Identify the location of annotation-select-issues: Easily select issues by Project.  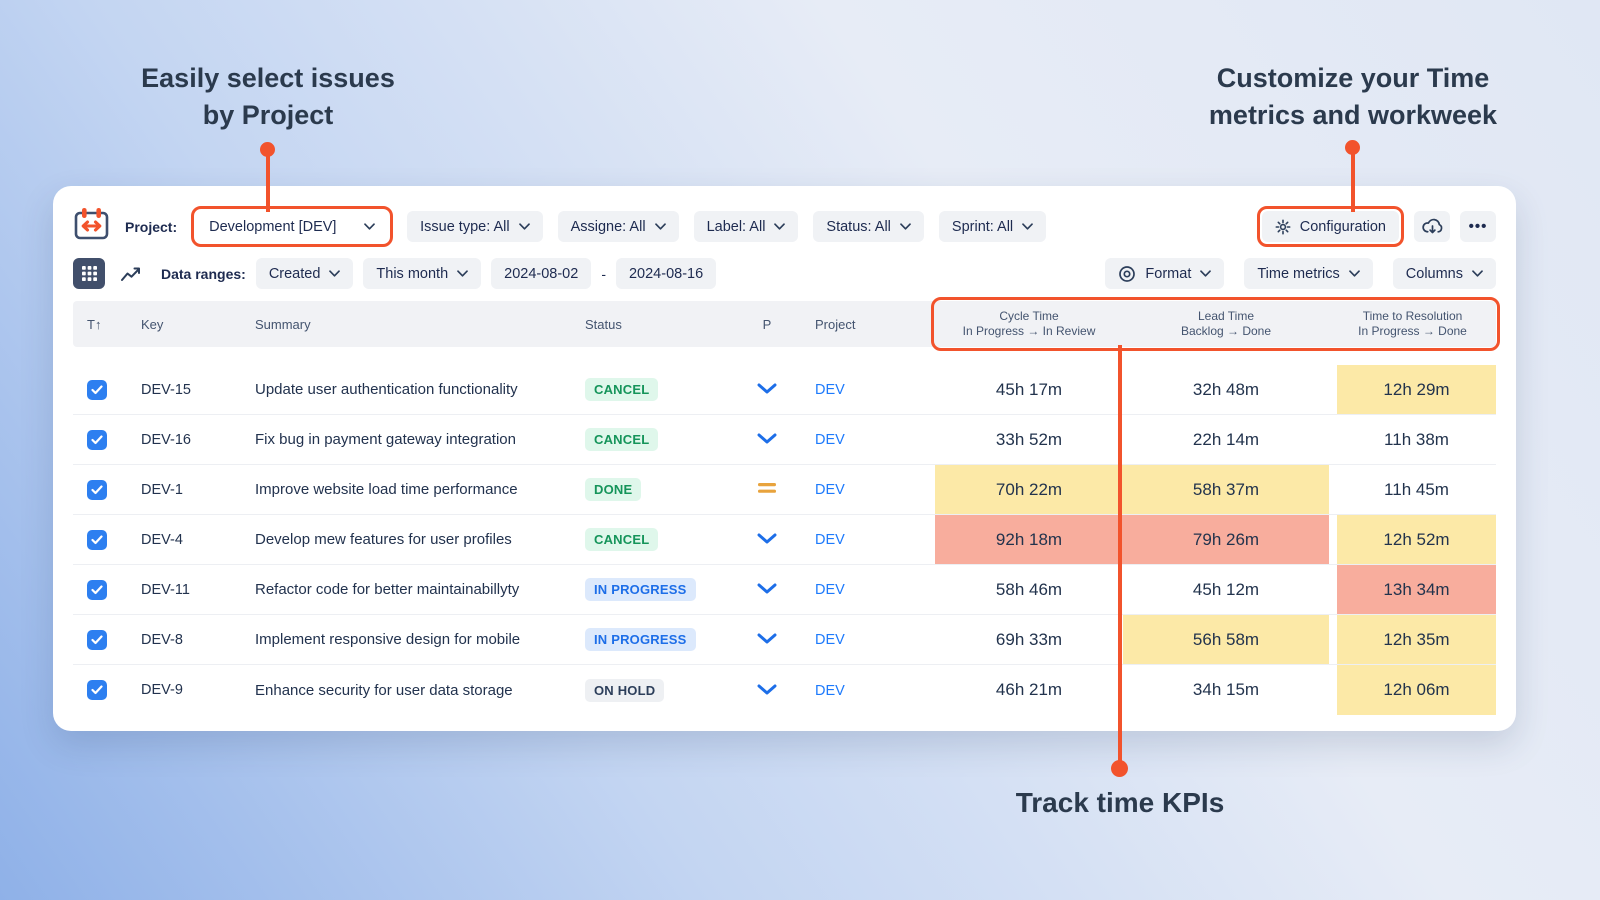
(268, 97).